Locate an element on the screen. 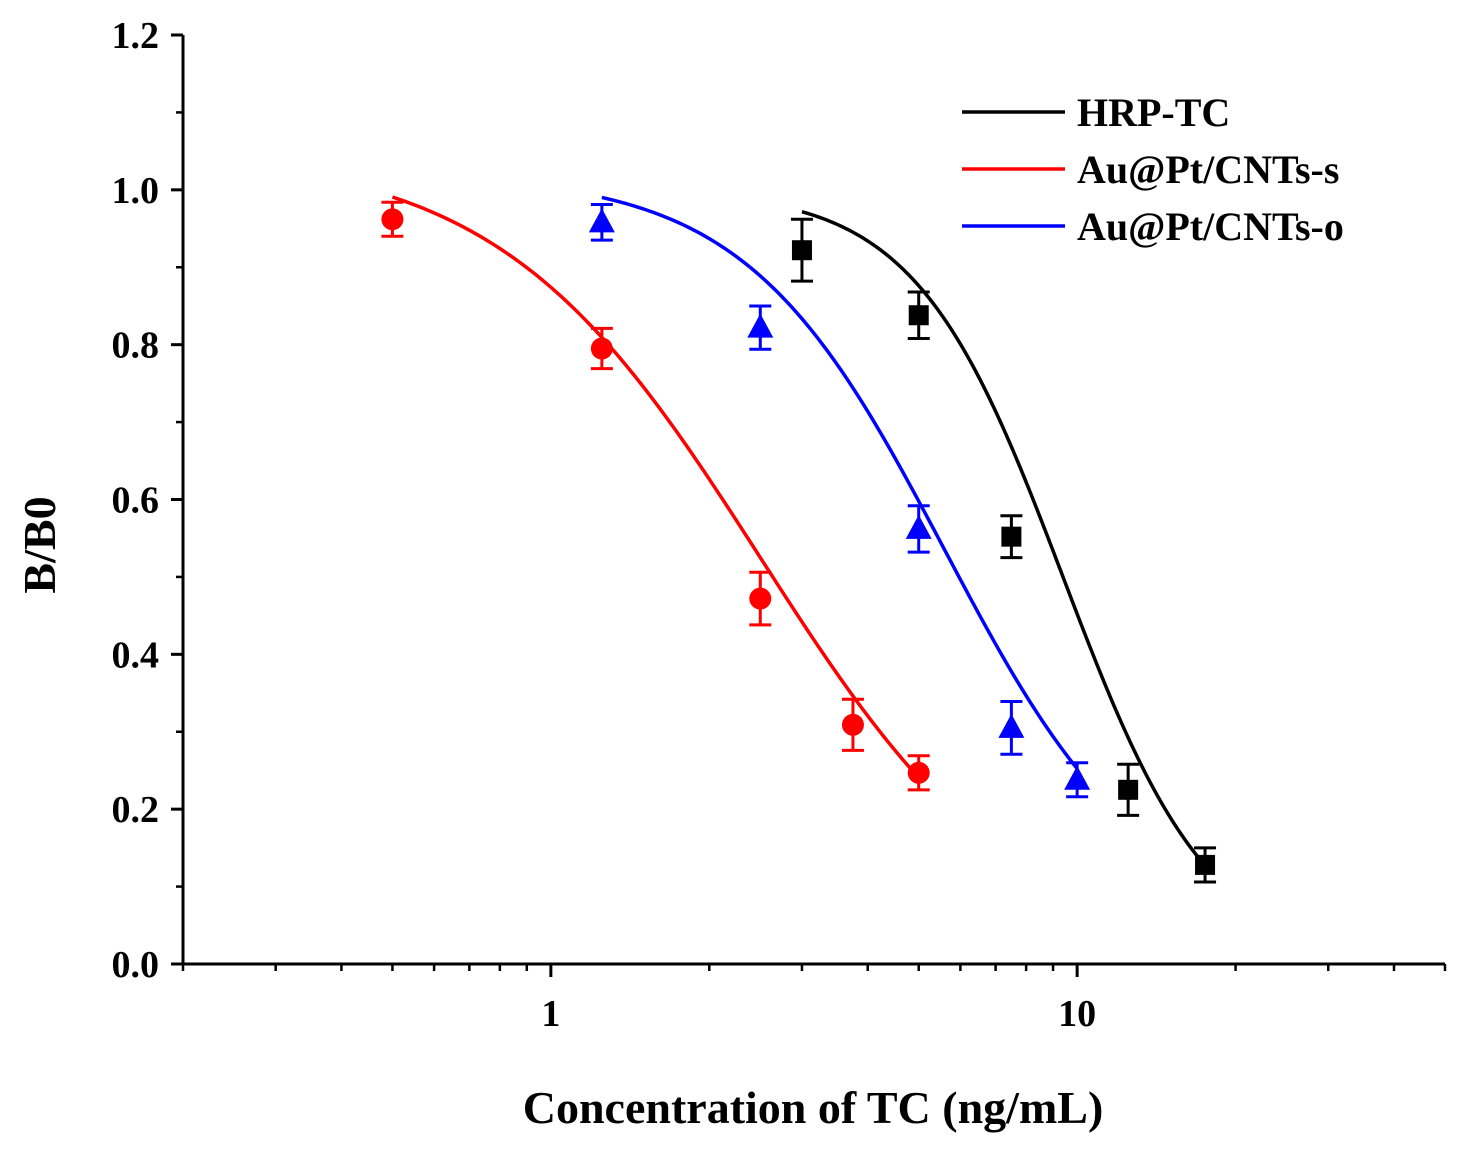 The width and height of the screenshot is (1463, 1150). legend-label: Au@Pt/CNTs-o is located at coordinates (1210, 226).